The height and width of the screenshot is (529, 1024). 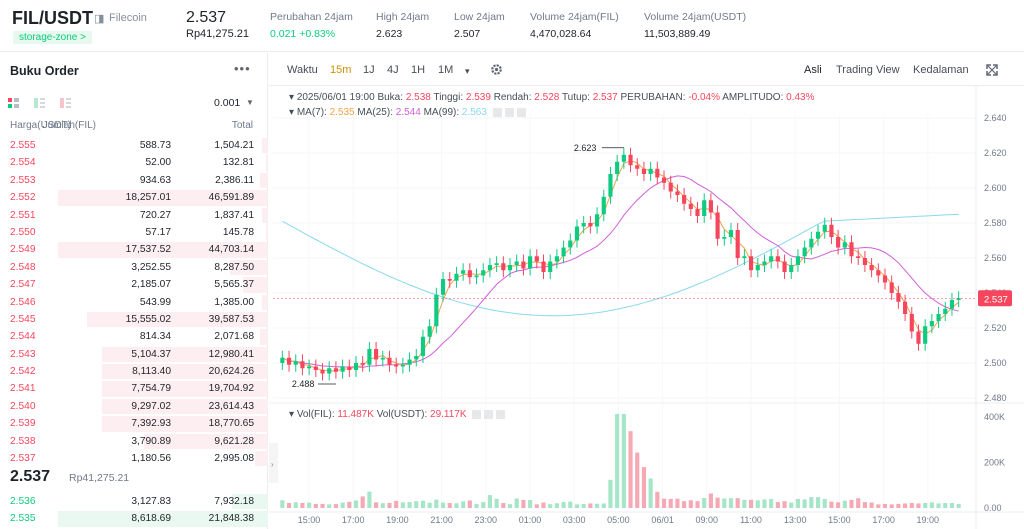 I want to click on ma25-label: MA(25):, so click(x=375, y=112).